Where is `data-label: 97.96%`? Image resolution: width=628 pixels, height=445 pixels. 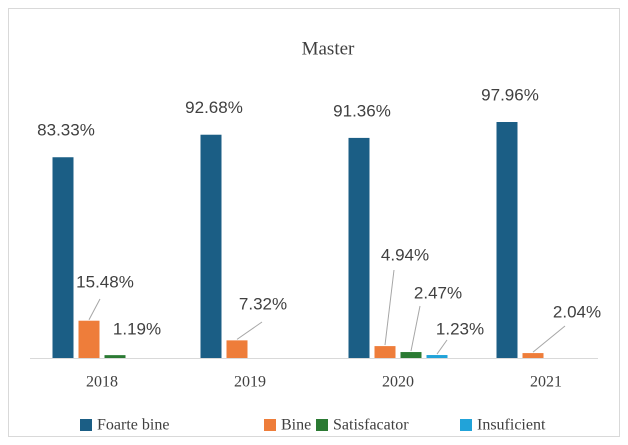 data-label: 97.96% is located at coordinates (510, 94).